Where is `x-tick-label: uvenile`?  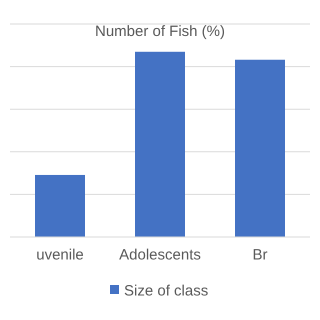
x-tick-label: uvenile is located at coordinates (60, 255).